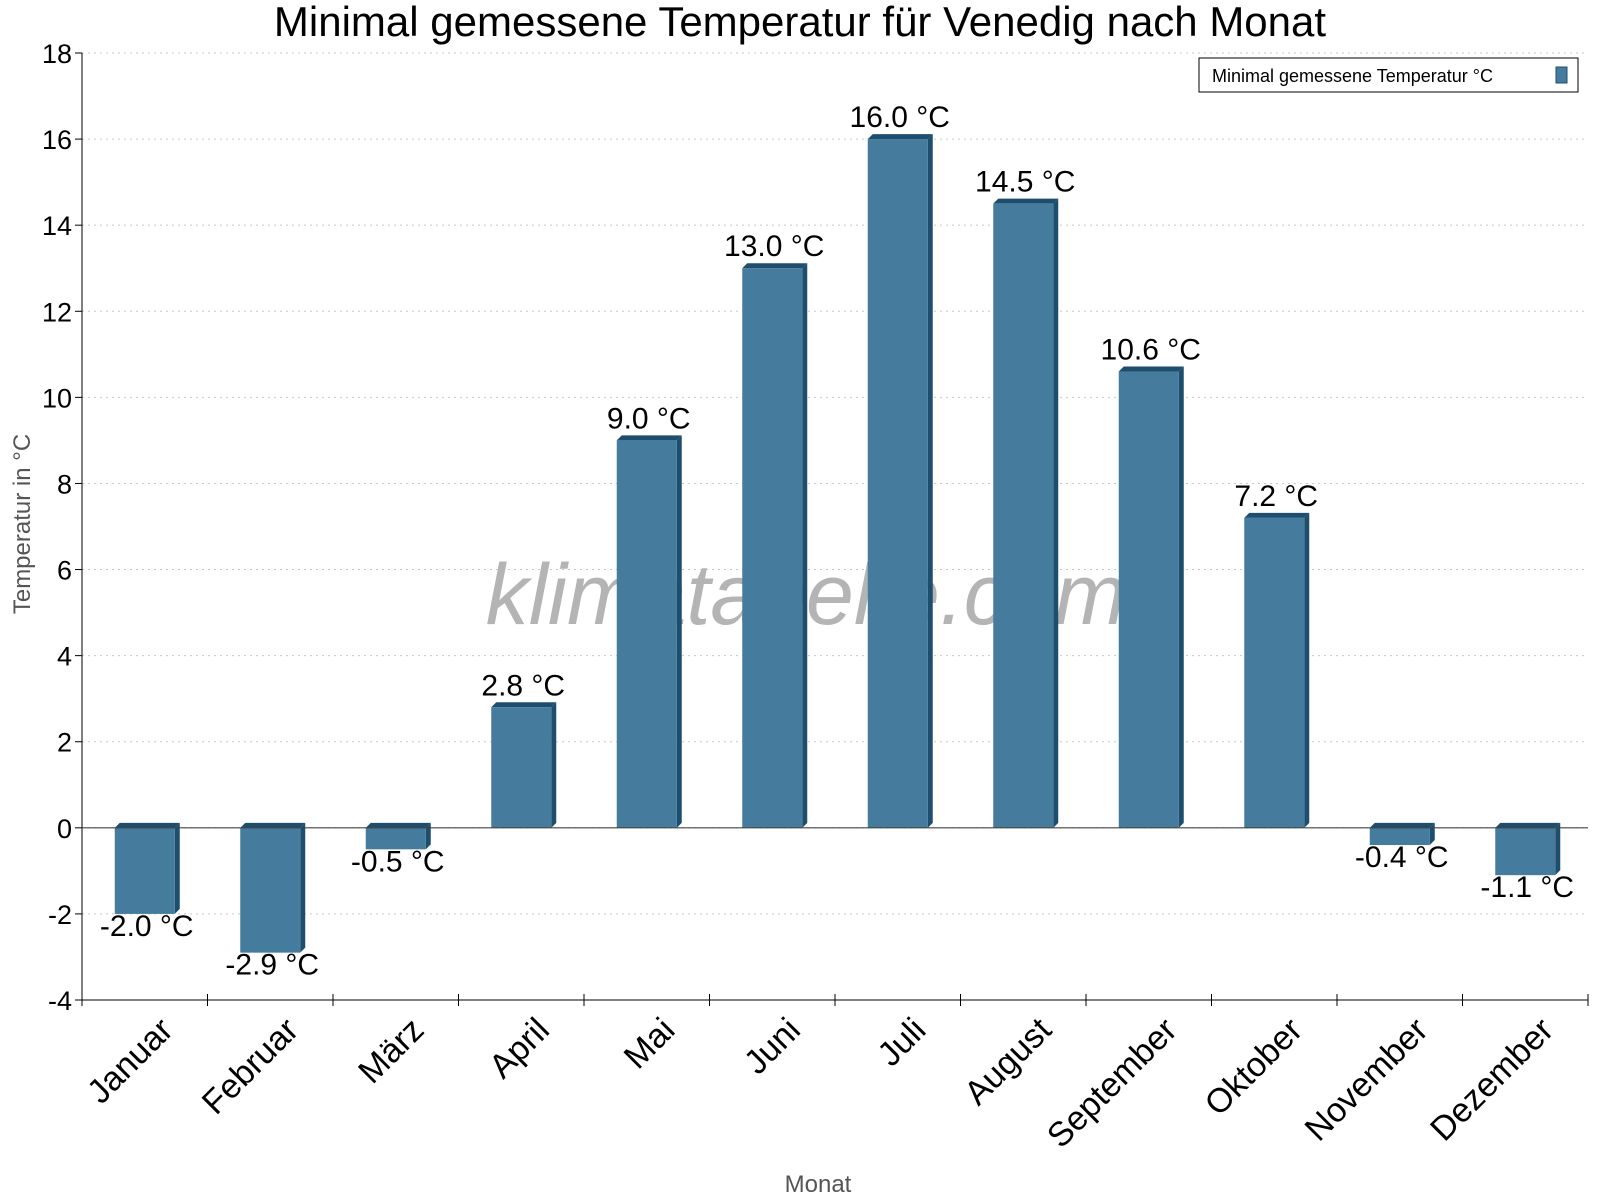 The height and width of the screenshot is (1200, 1600). What do you see at coordinates (523, 685) in the screenshot?
I see `data-label: 2.8 °C` at bounding box center [523, 685].